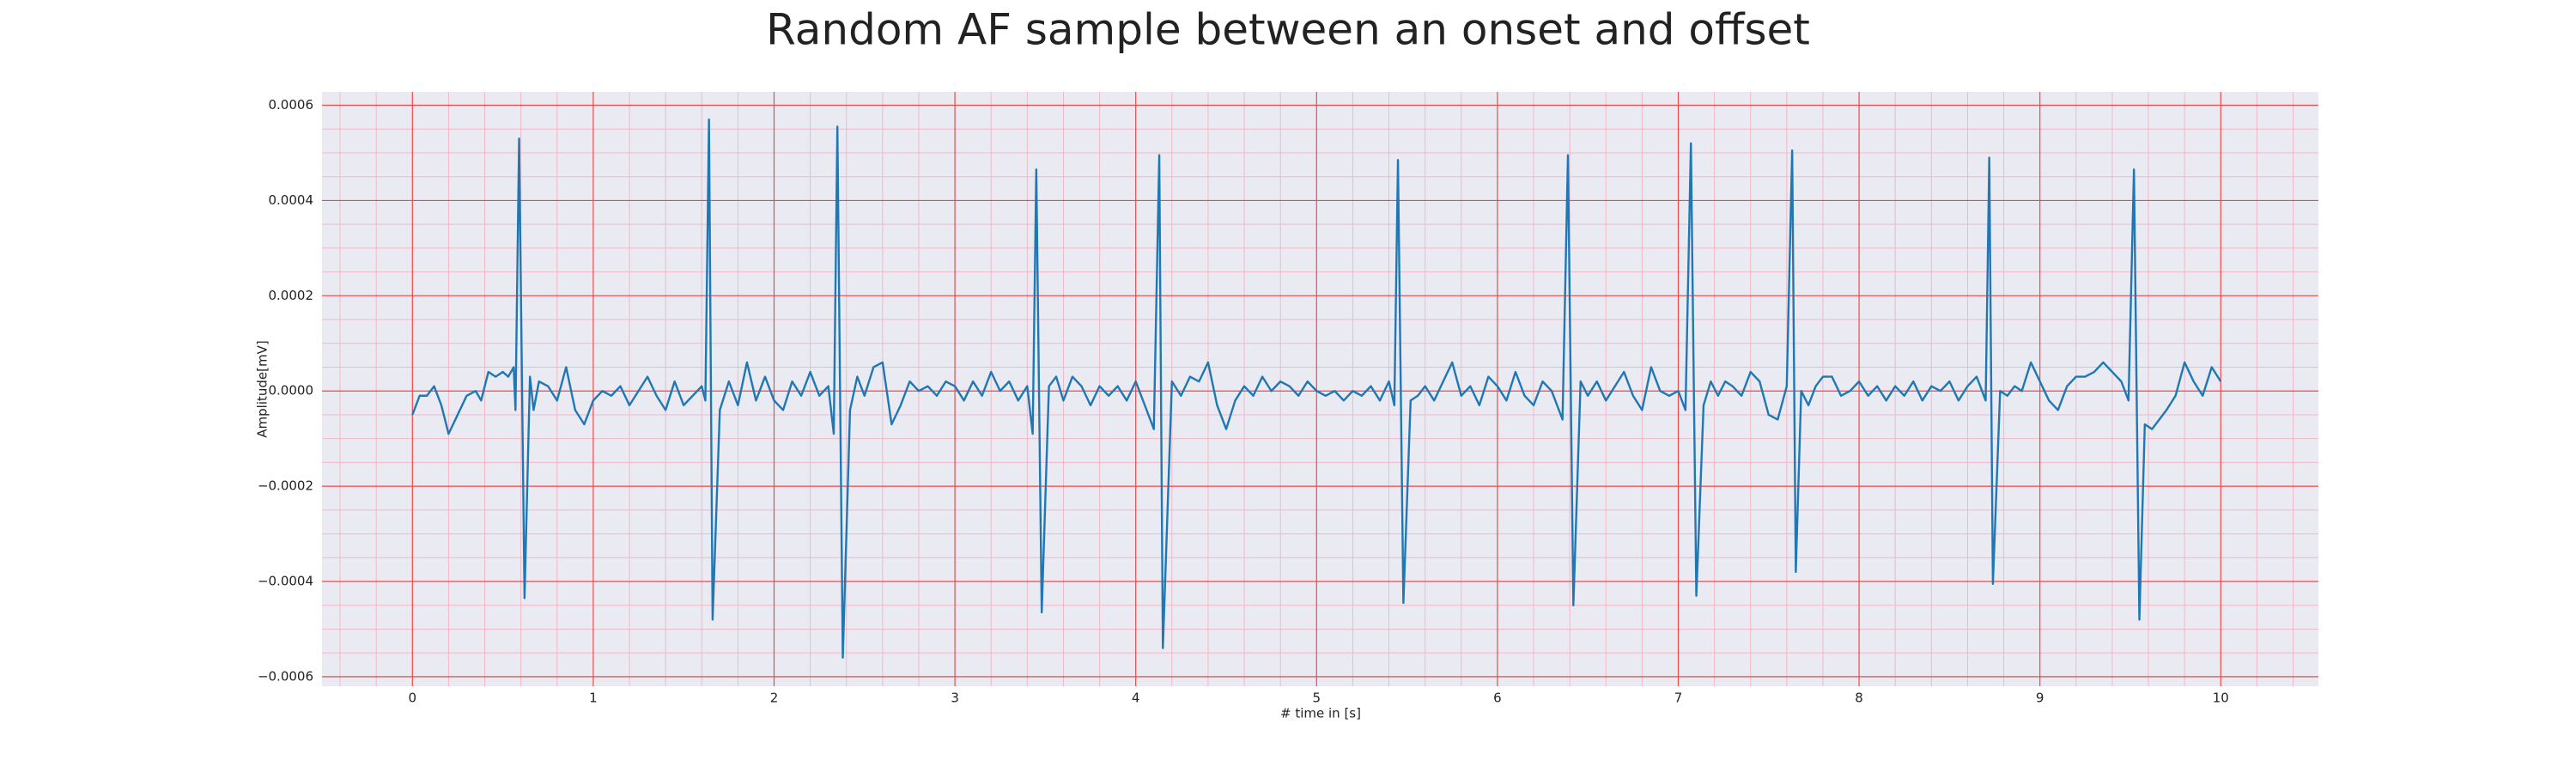 Image resolution: width=2576 pixels, height=773 pixels. I want to click on x-tick-label: 4, so click(1136, 698).